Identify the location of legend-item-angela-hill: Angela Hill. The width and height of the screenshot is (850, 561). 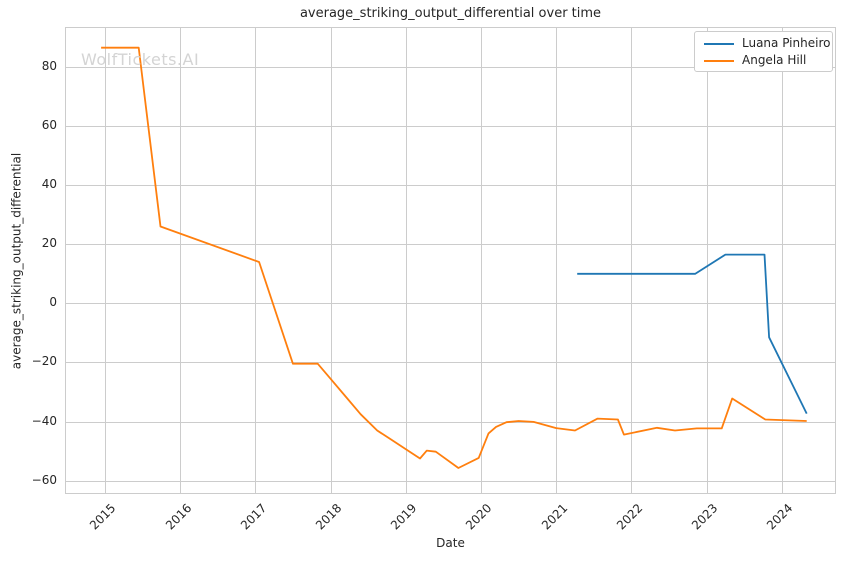
(763, 60).